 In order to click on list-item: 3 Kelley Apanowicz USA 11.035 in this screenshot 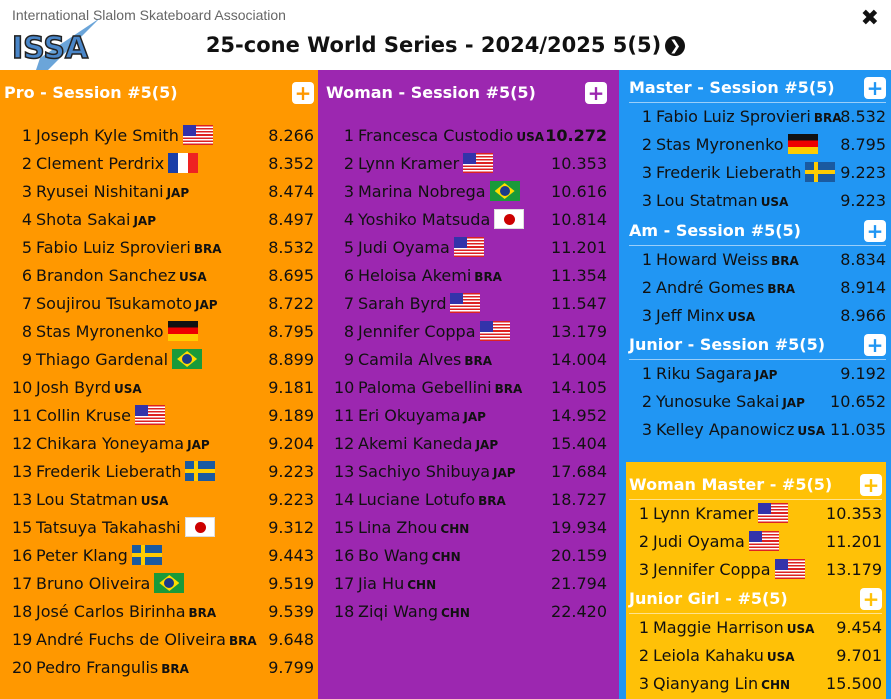, I will do `click(759, 430)`.